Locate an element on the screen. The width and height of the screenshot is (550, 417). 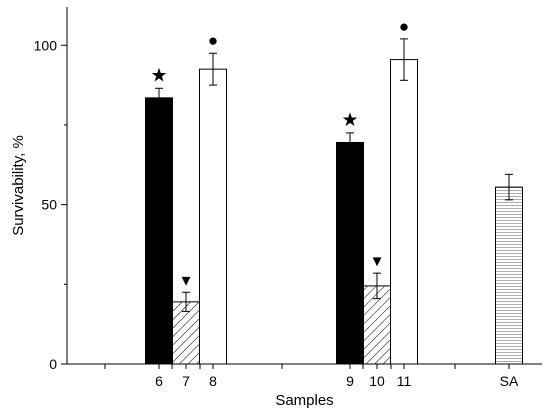
y-axis-title: Survivability, % is located at coordinates (18, 185).